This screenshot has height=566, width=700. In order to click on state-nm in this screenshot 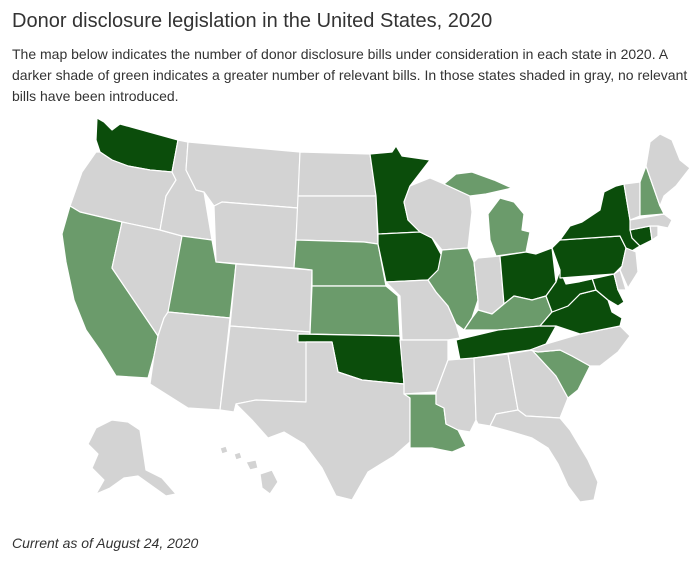, I will do `click(265, 369)`.